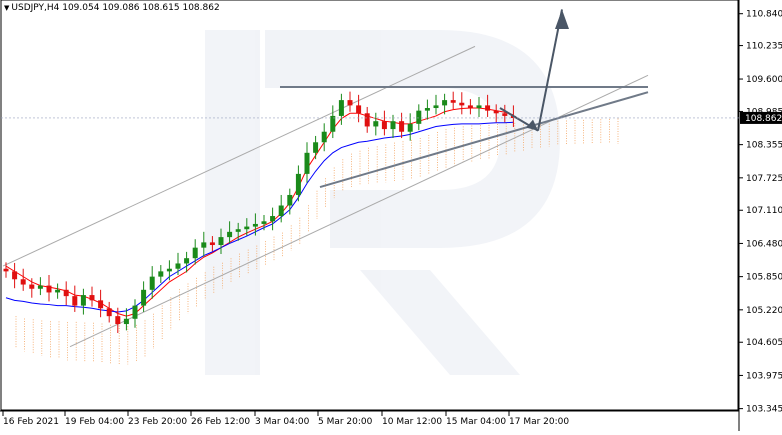 The width and height of the screenshot is (782, 435). I want to click on price-tick-label: 107.110, so click(764, 211).